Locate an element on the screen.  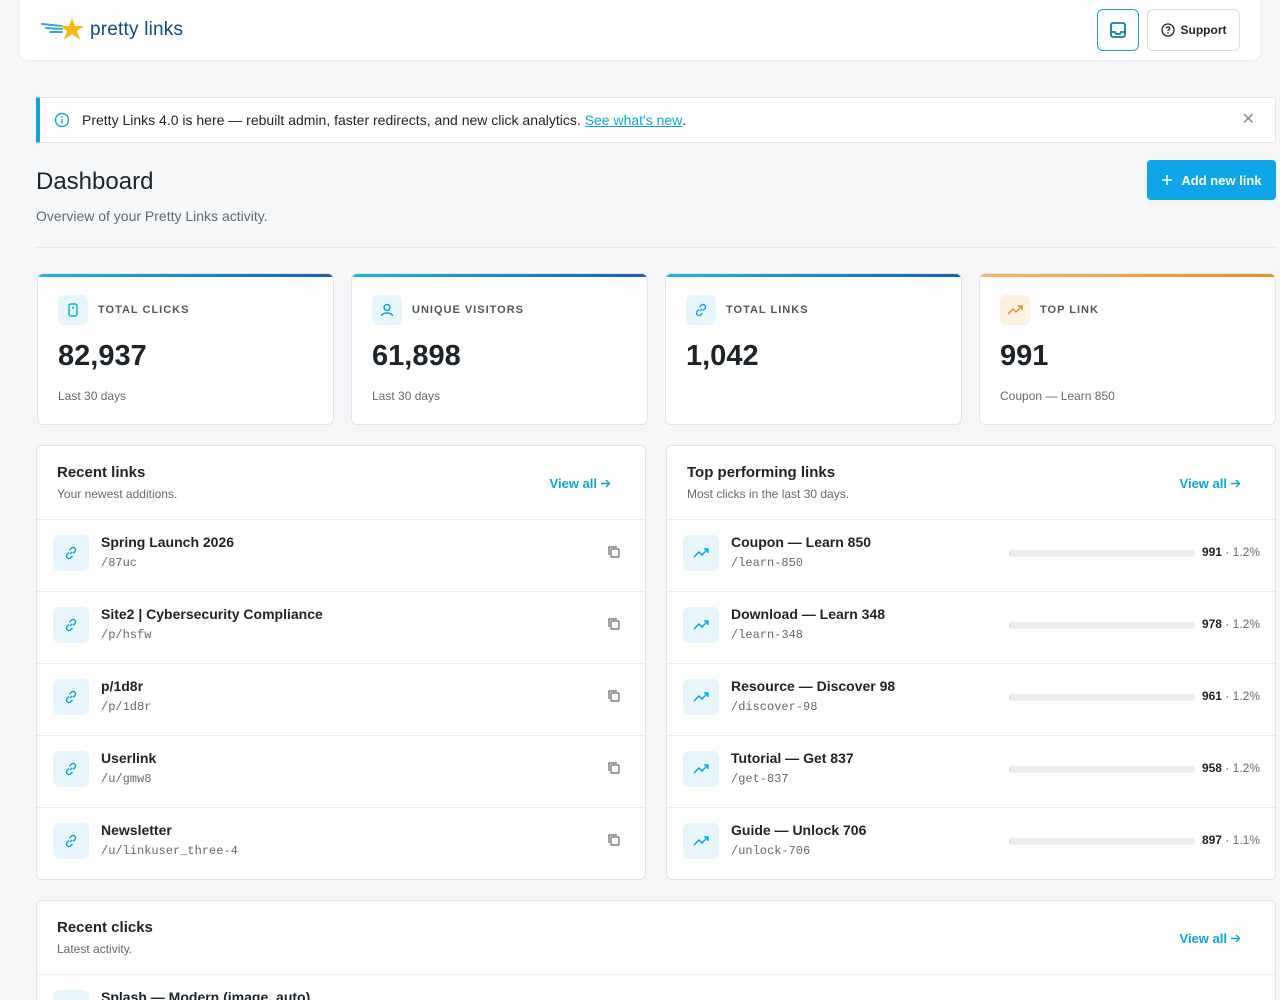
link-name: Tutorial — Get 837 is located at coordinates (792, 758).